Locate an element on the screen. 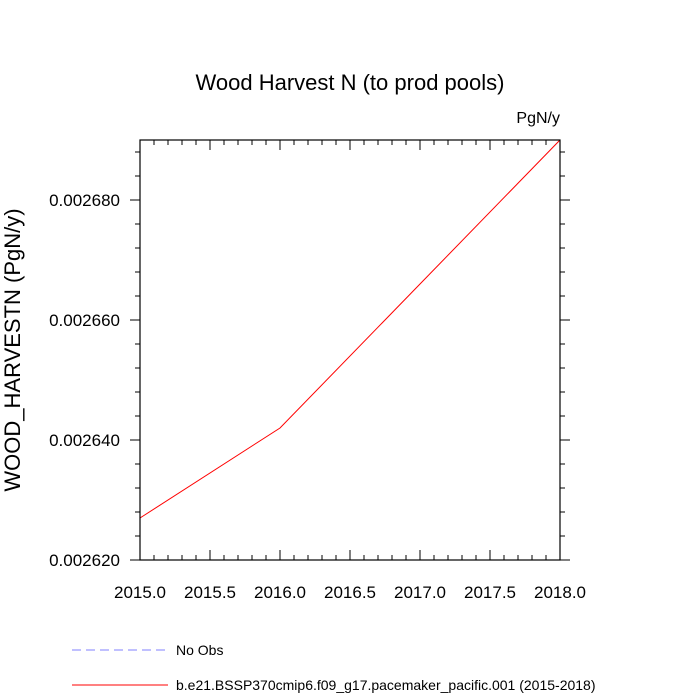 Image resolution: width=700 pixels, height=700 pixels. x-tick-label: 2017.5 is located at coordinates (490, 592).